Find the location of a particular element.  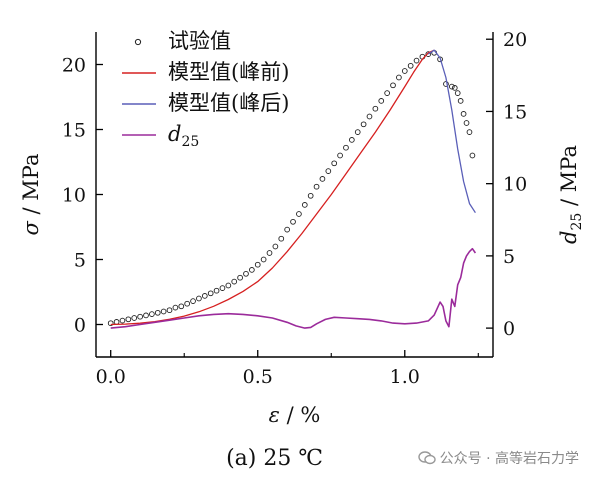

wechat-icon is located at coordinates (426, 458).